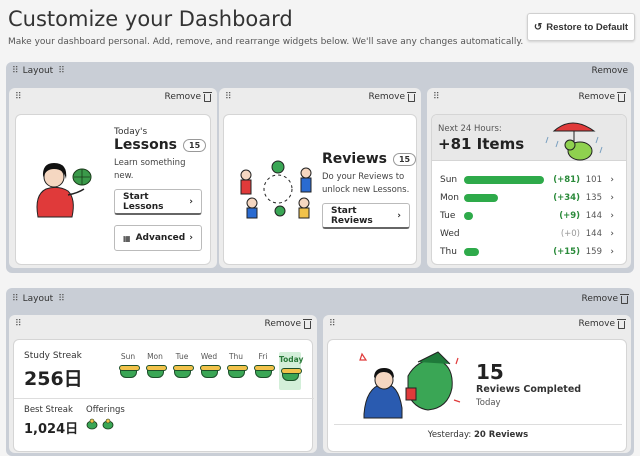  I want to click on remove-forecast-button: Remove, so click(602, 96).